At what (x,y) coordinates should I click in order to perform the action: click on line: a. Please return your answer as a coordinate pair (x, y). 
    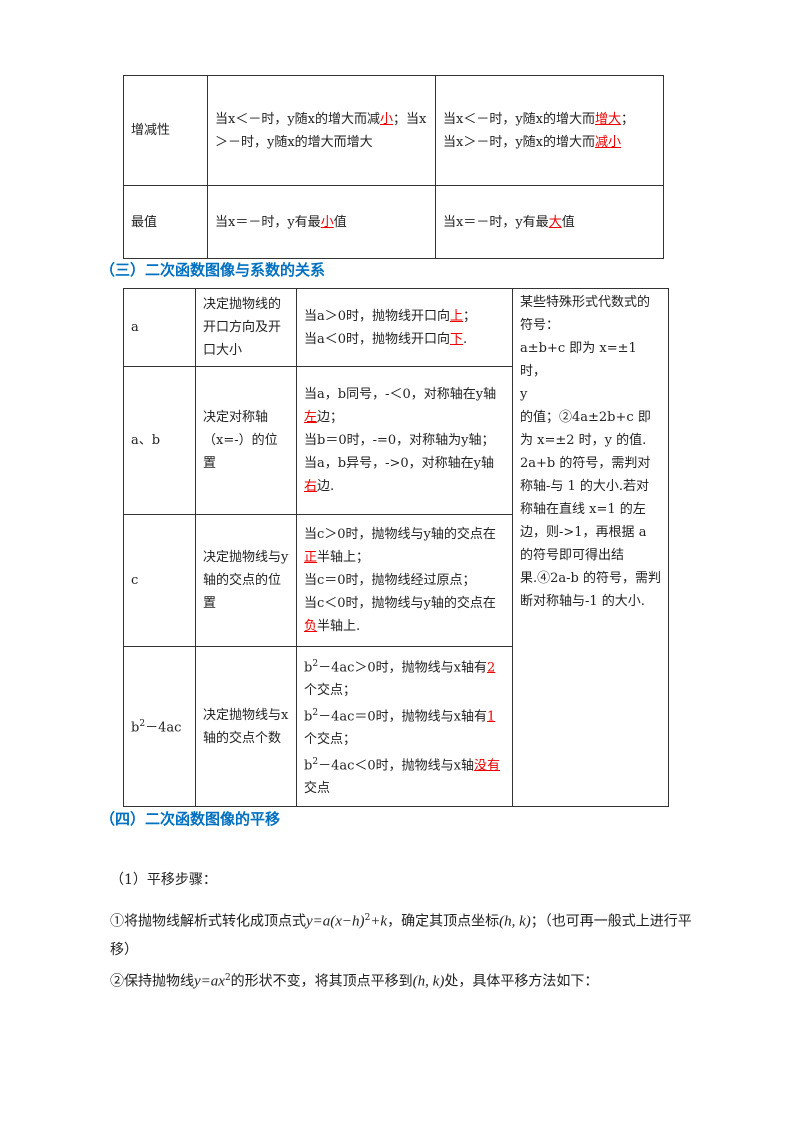
    Looking at the image, I should click on (159, 327).